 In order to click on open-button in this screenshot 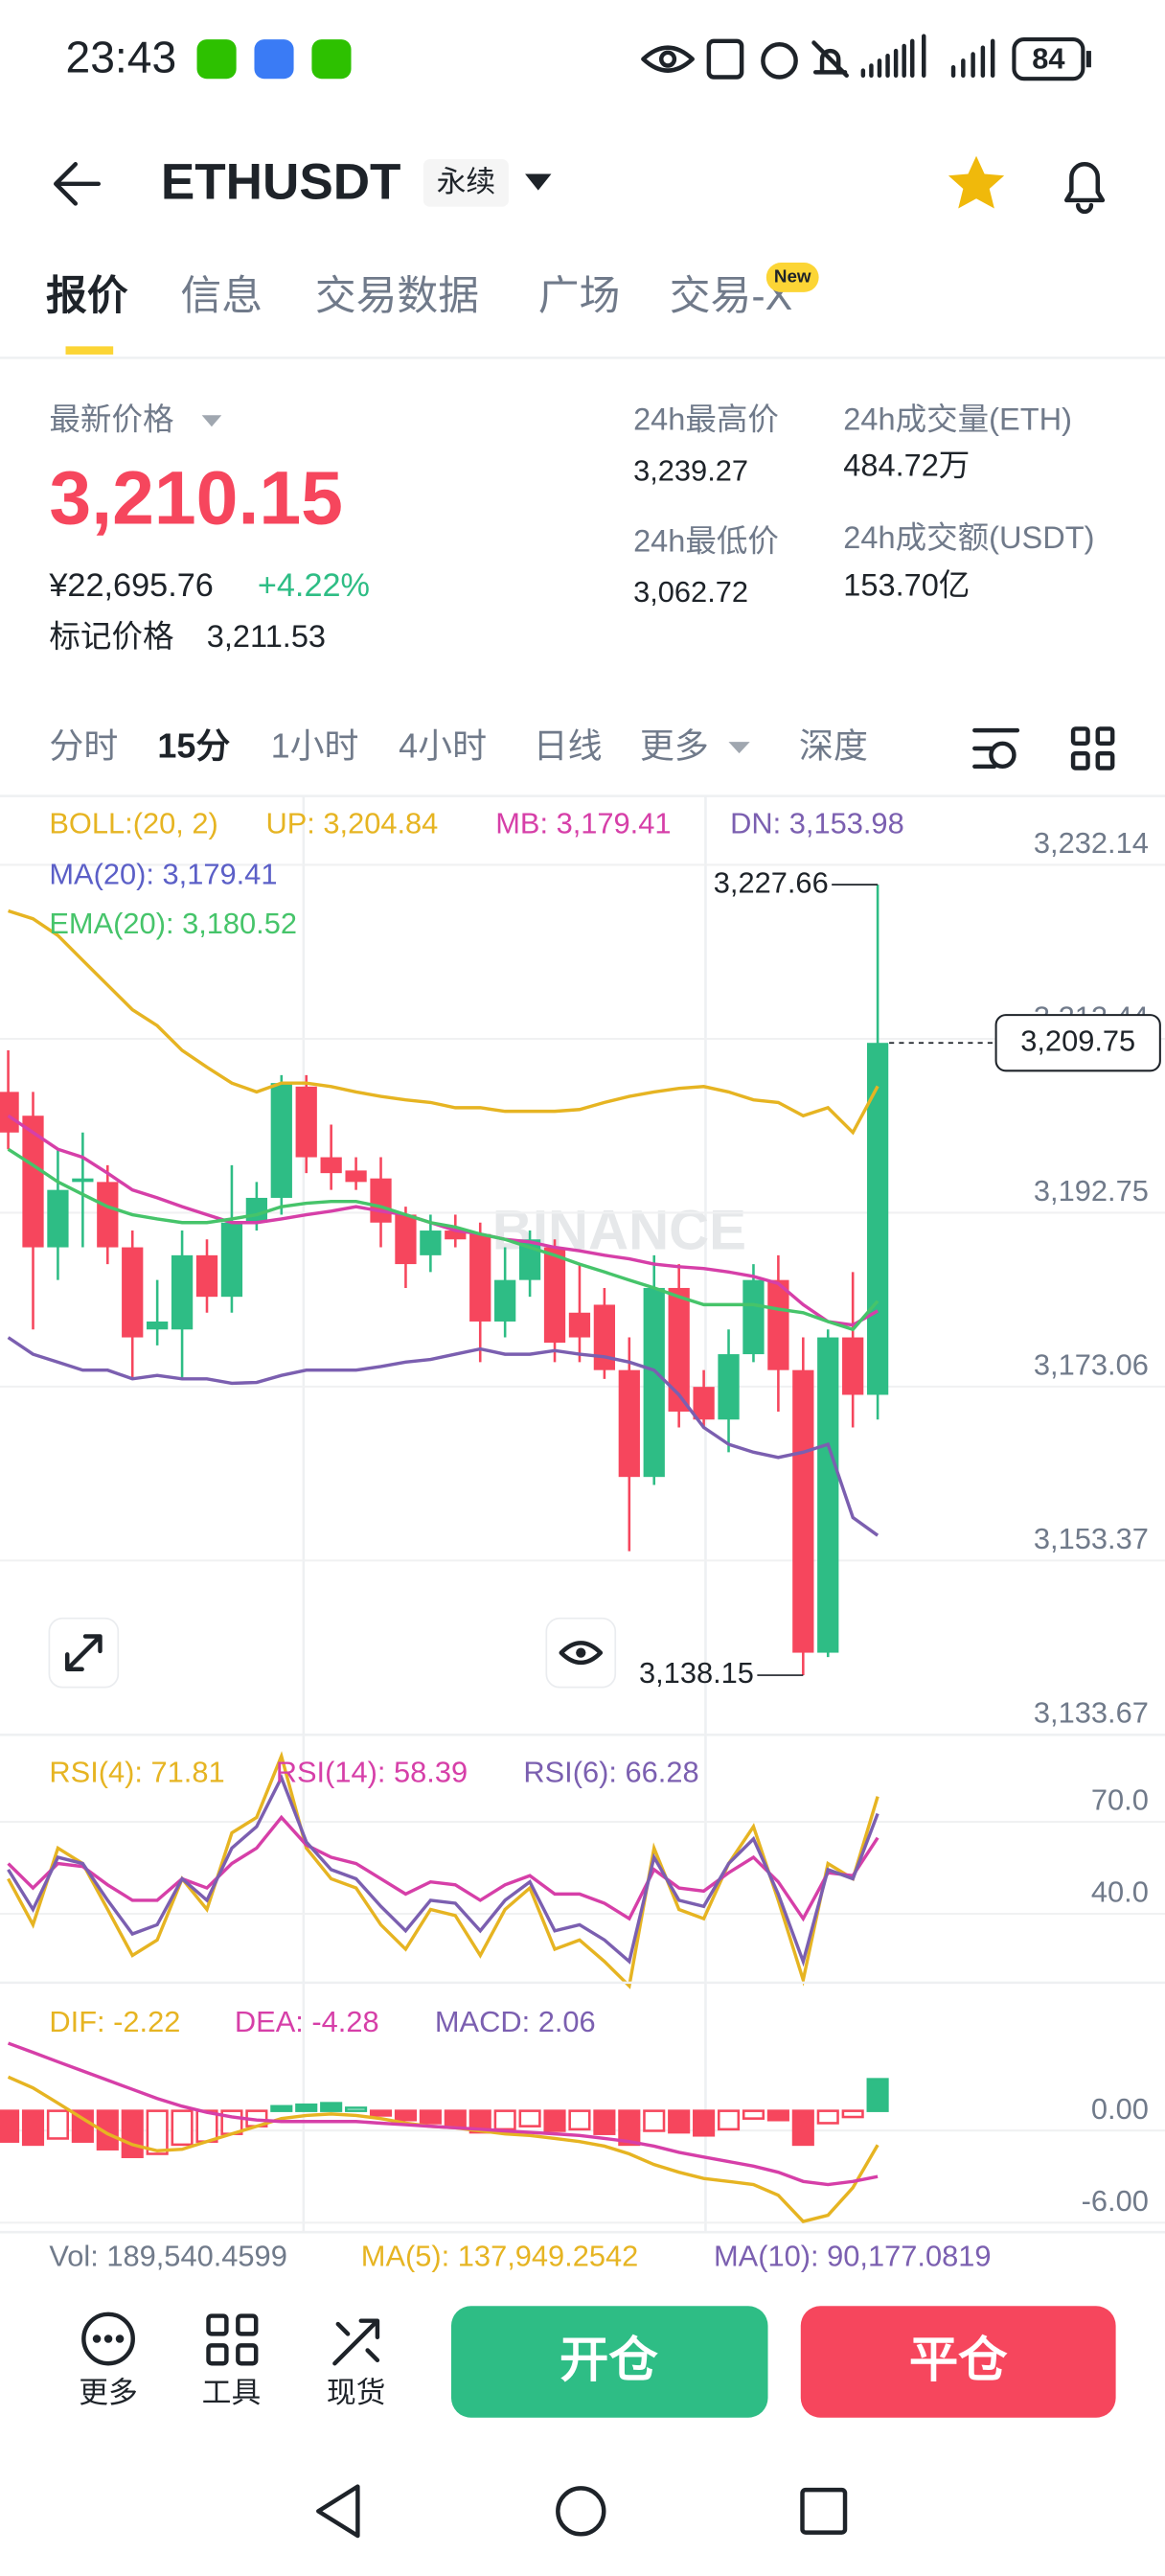, I will do `click(609, 2362)`.